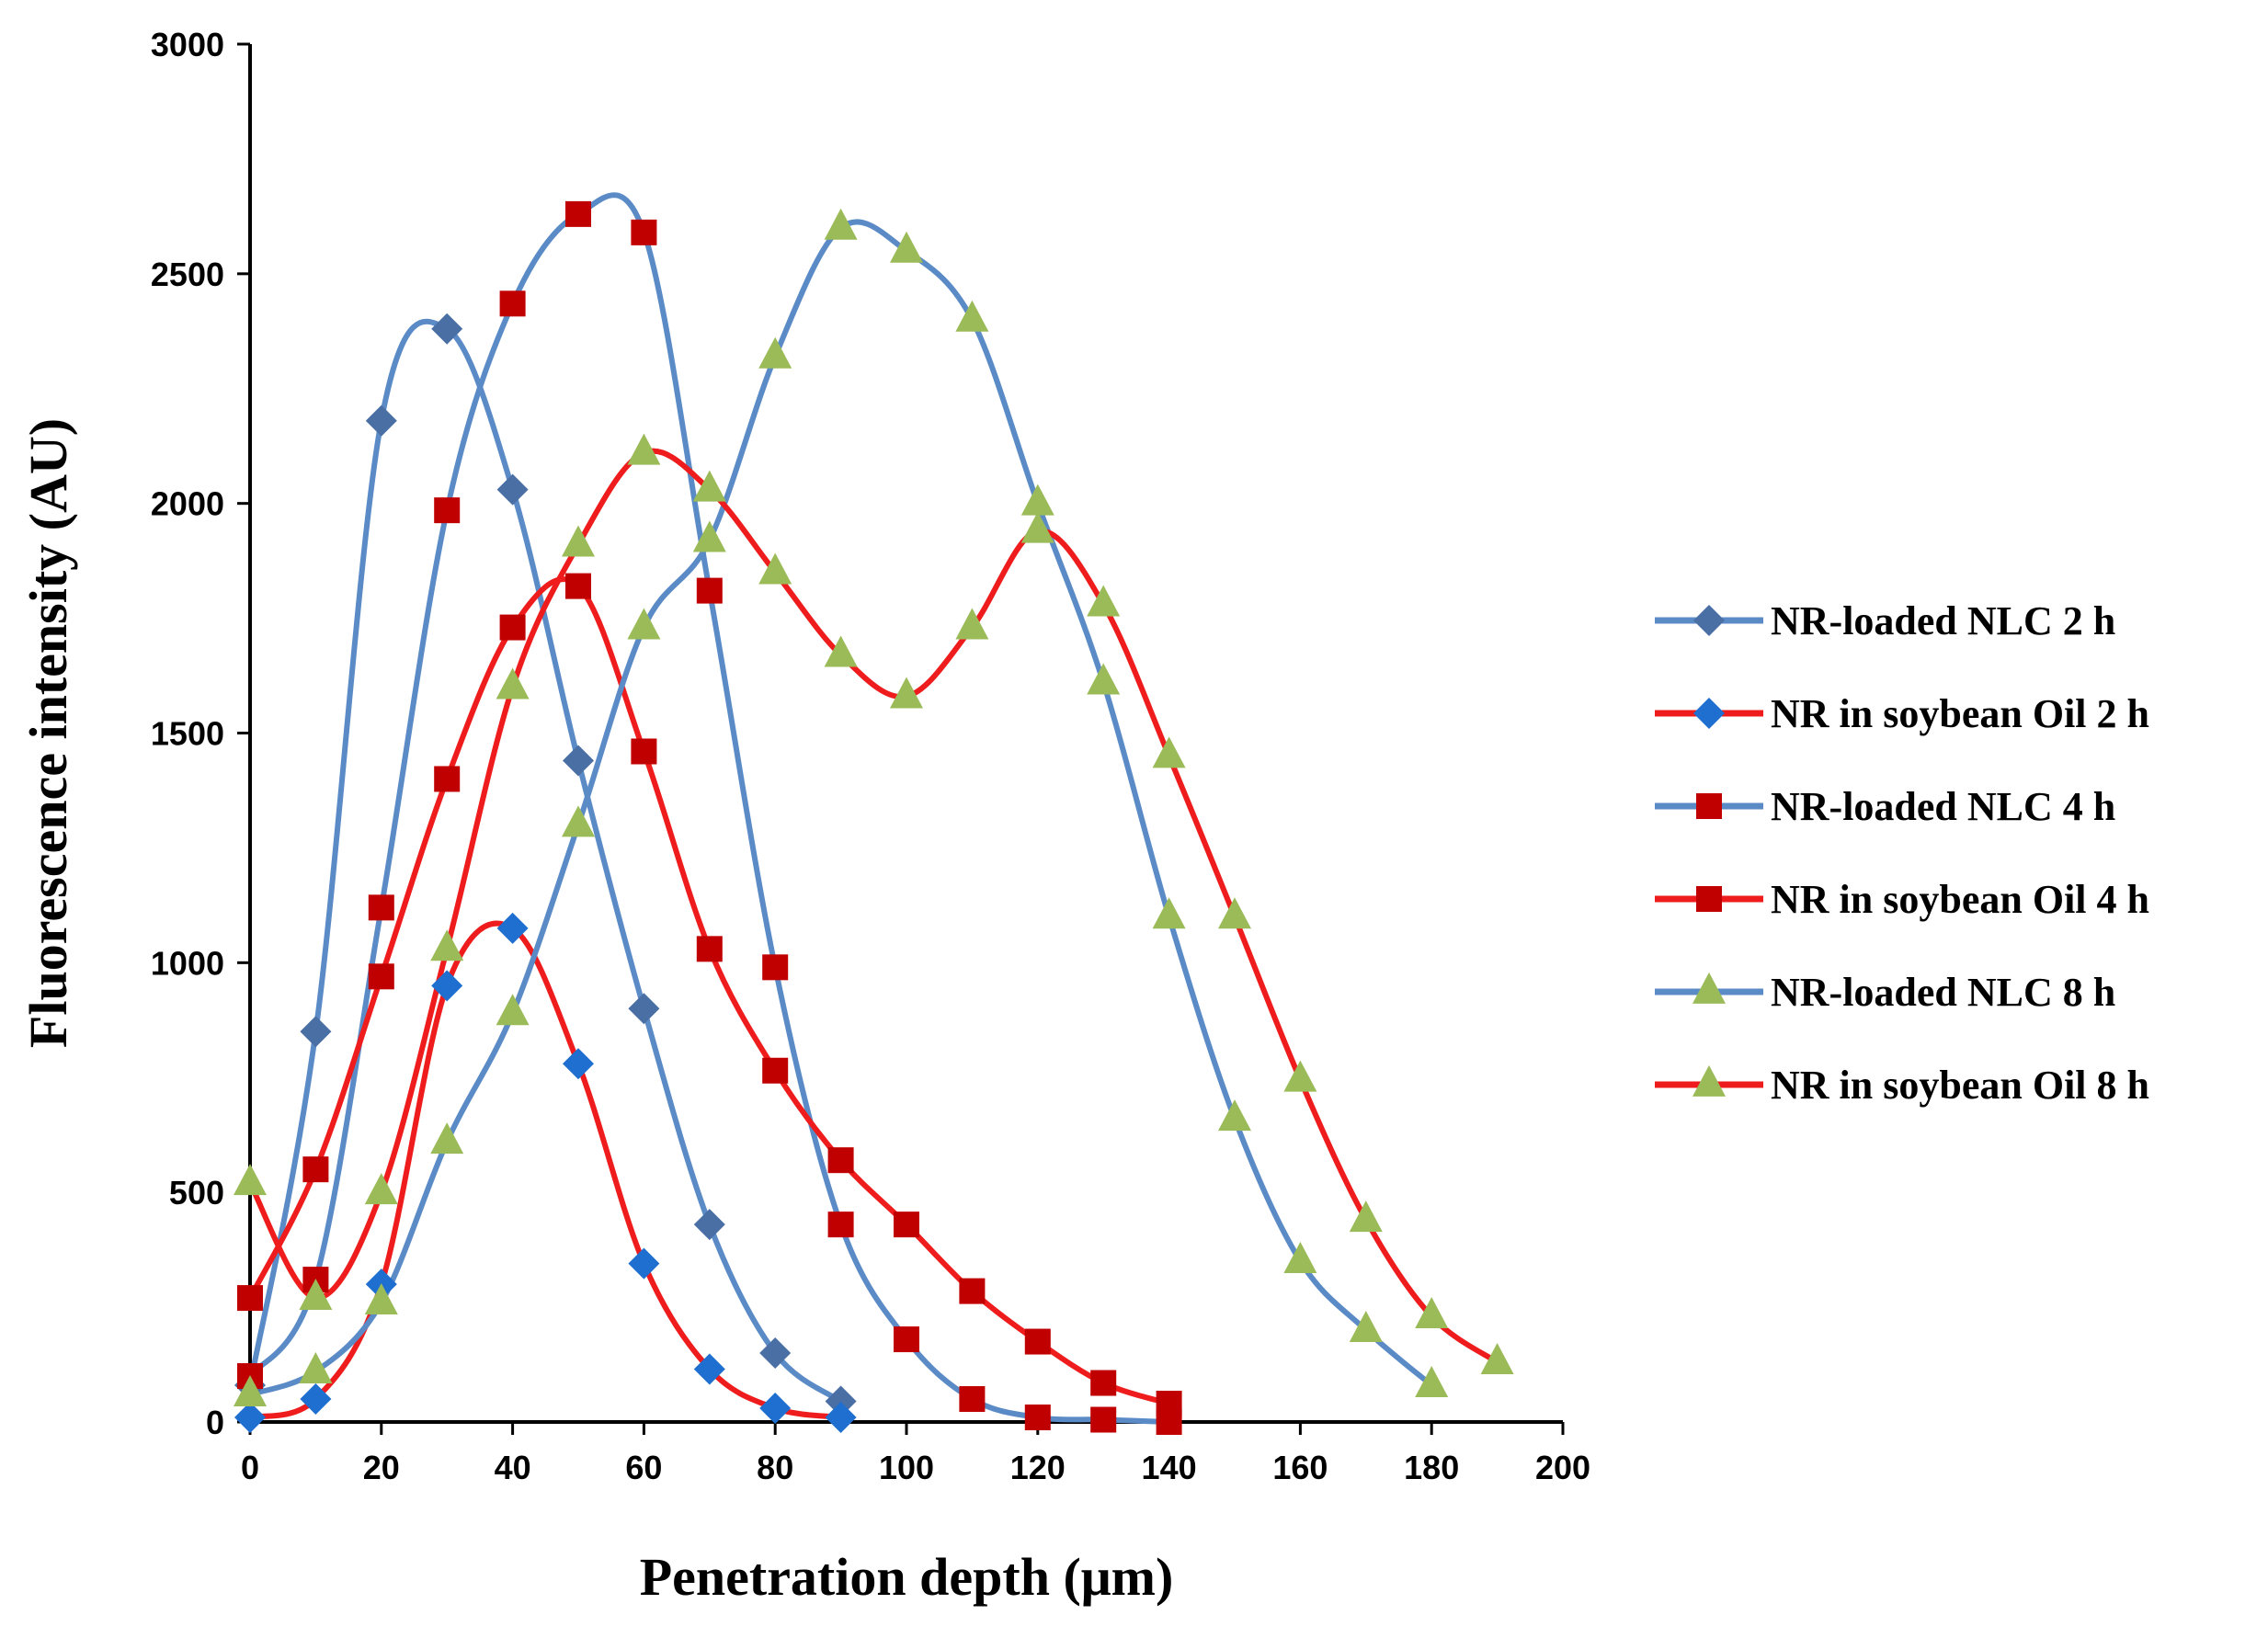  I want to click on legend-marker-nr-in-soybean-oil-8-h, so click(1709, 1080).